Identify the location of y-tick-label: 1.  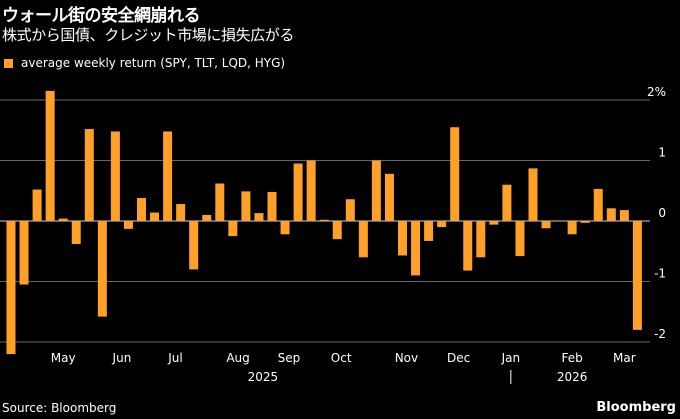
(662, 153).